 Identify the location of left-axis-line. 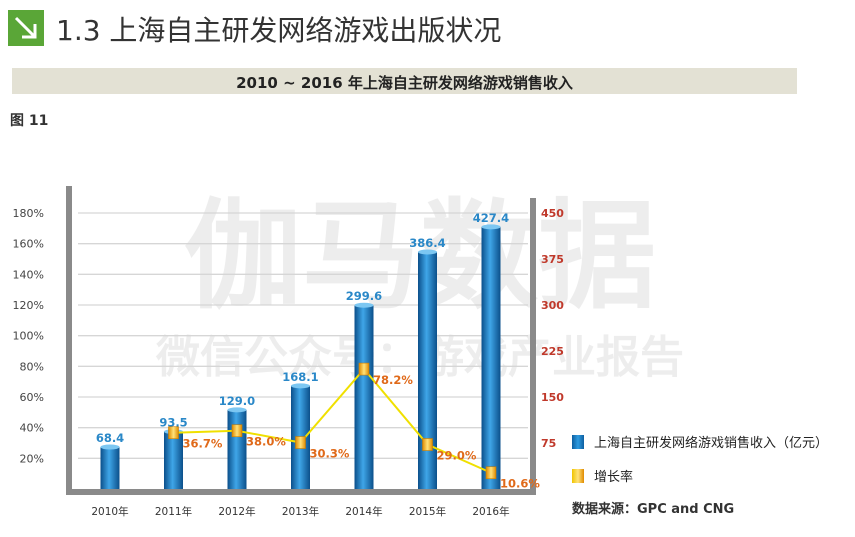
(69, 339).